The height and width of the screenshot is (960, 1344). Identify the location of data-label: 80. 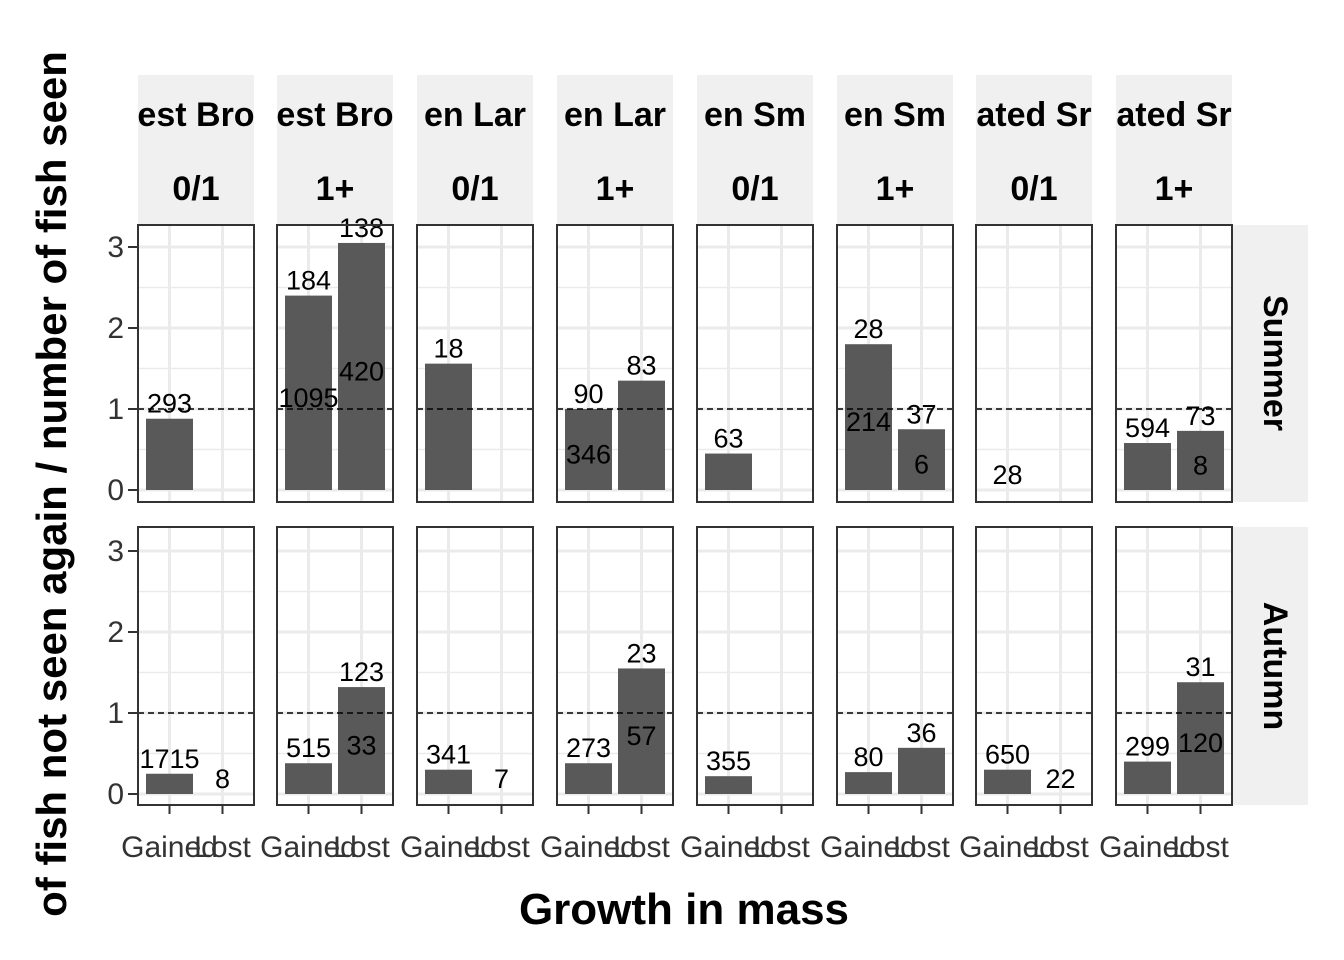
(868, 757).